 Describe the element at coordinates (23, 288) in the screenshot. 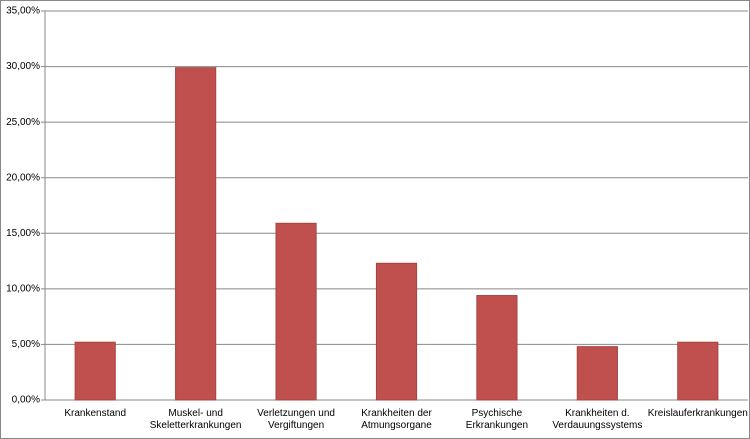

I see `y-tick-label: 10,00%` at that location.